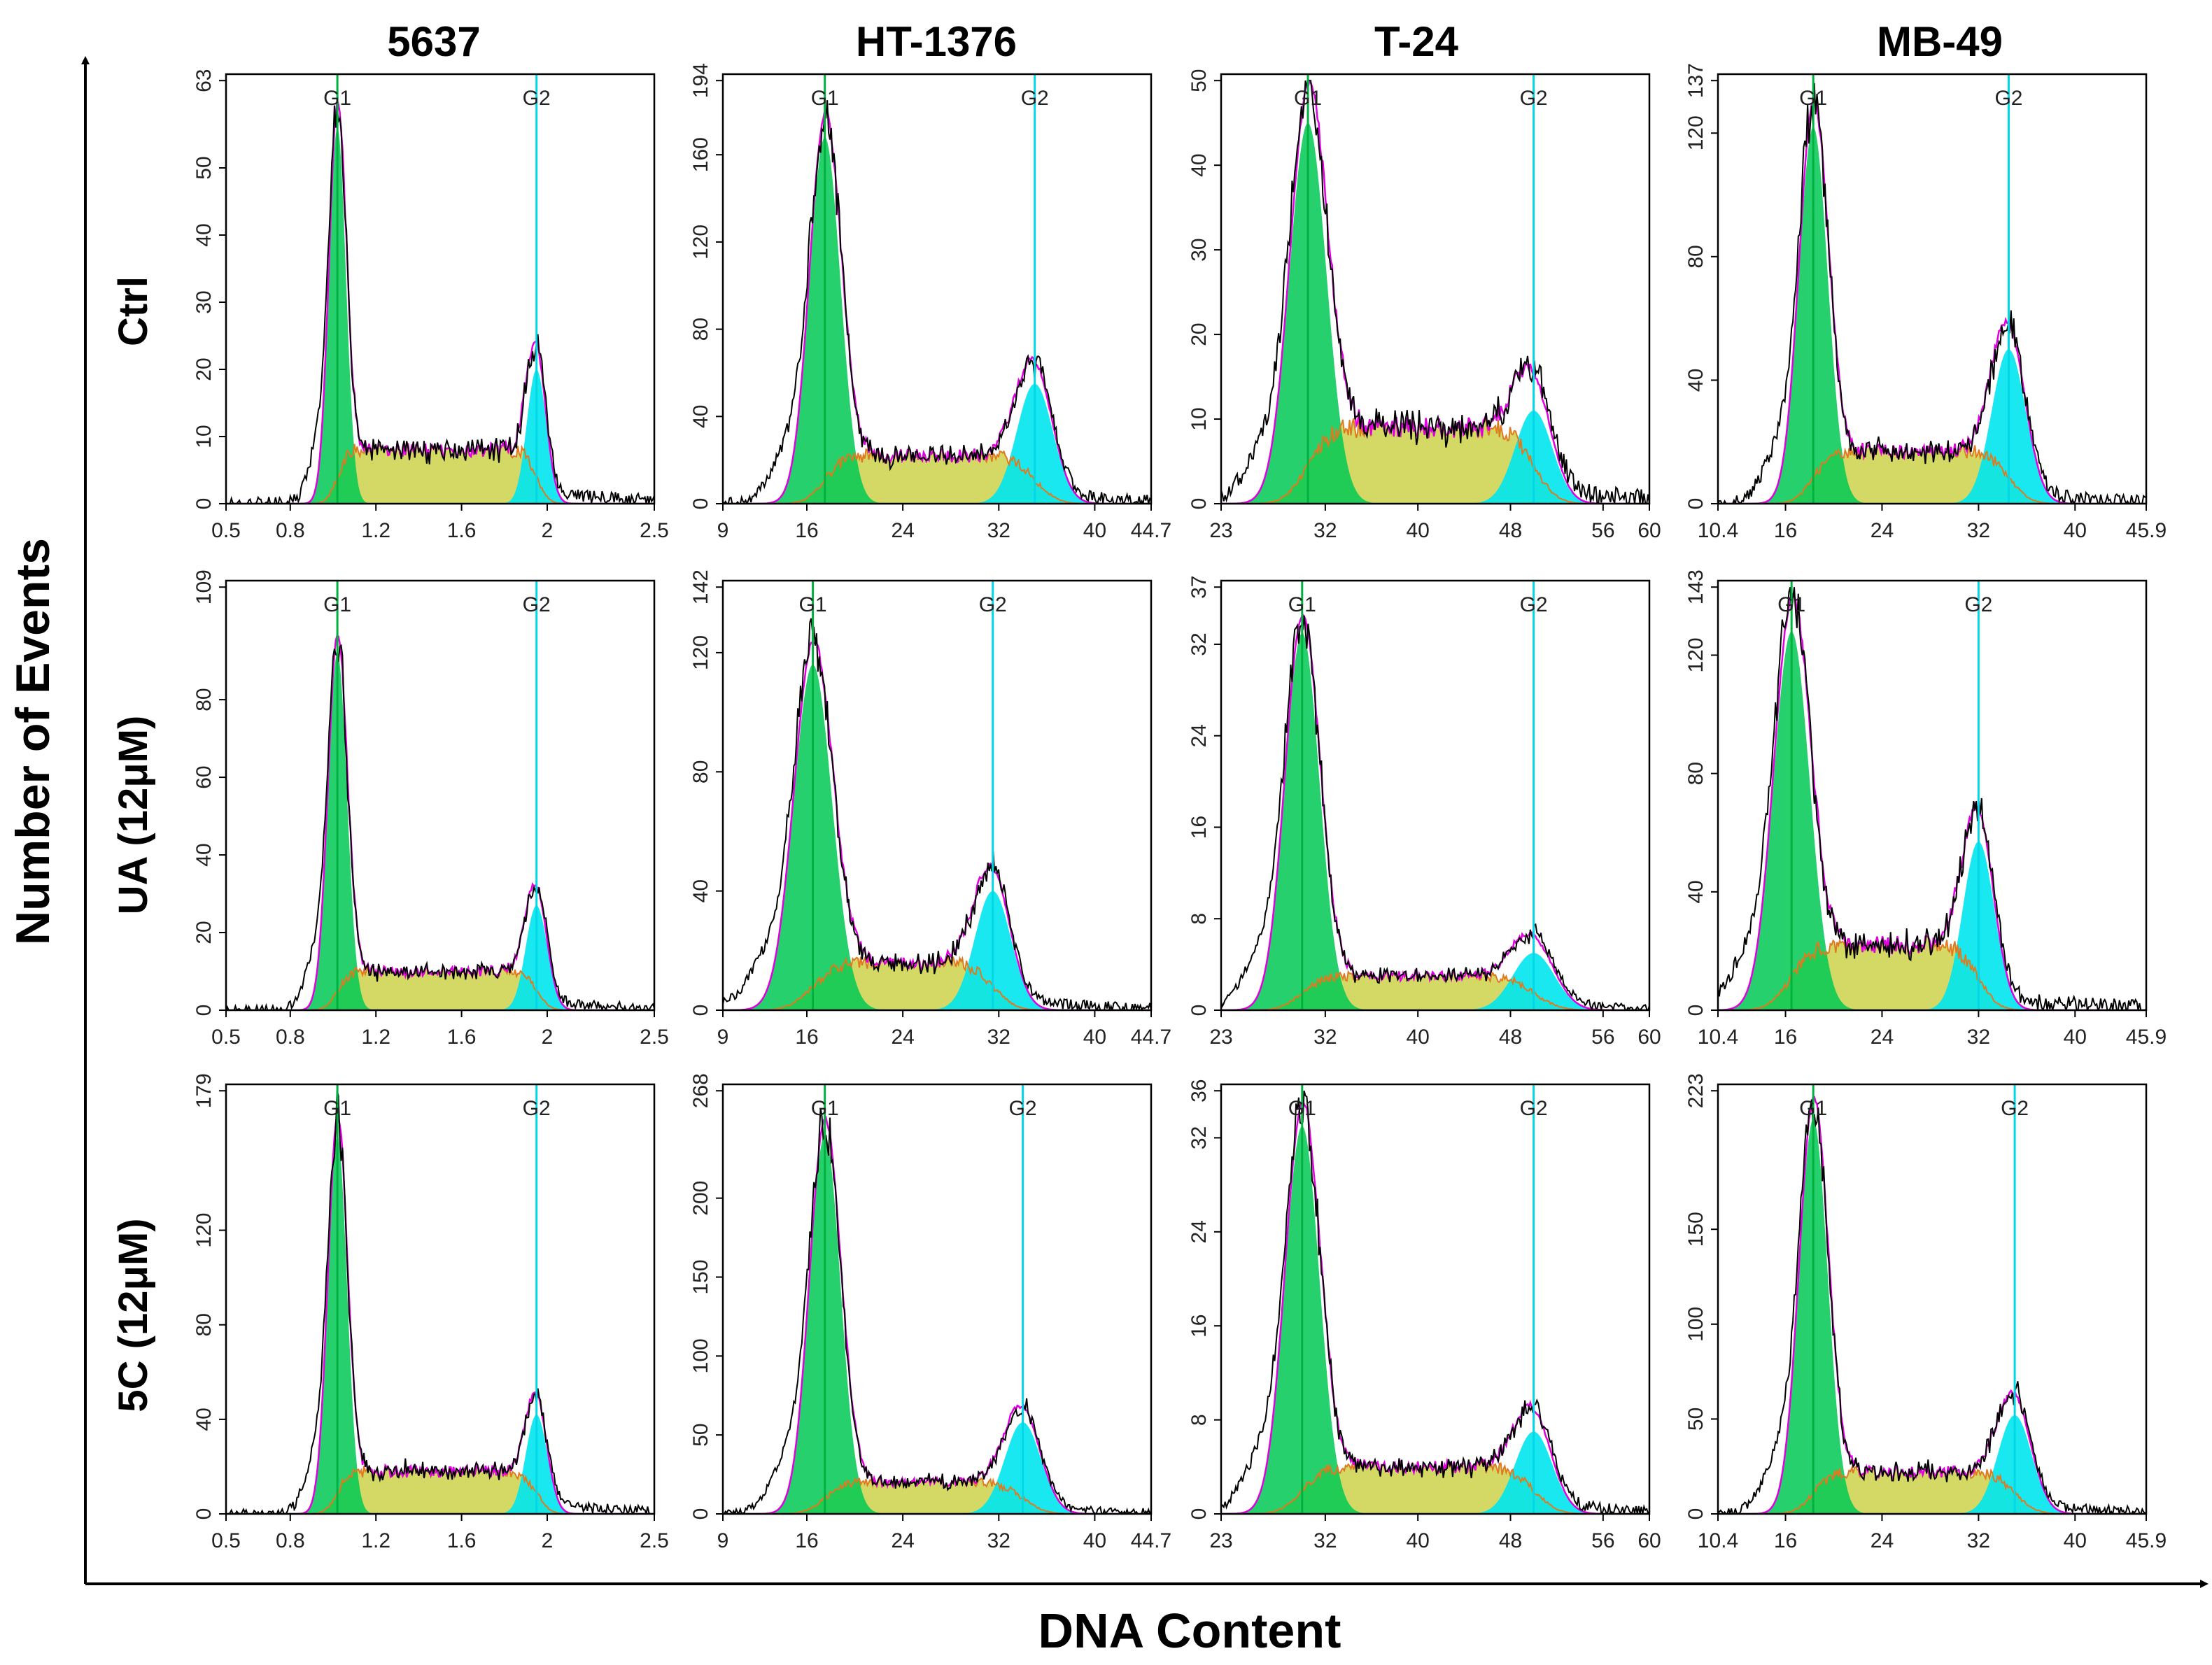 The width and height of the screenshot is (2212, 1665). Describe the element at coordinates (204, 167) in the screenshot. I see `y-tick-label: 50` at that location.